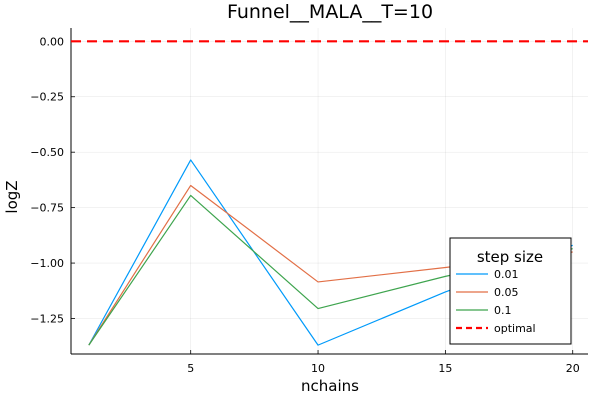  Describe the element at coordinates (510, 257) in the screenshot. I see `legend-title: step size` at that location.